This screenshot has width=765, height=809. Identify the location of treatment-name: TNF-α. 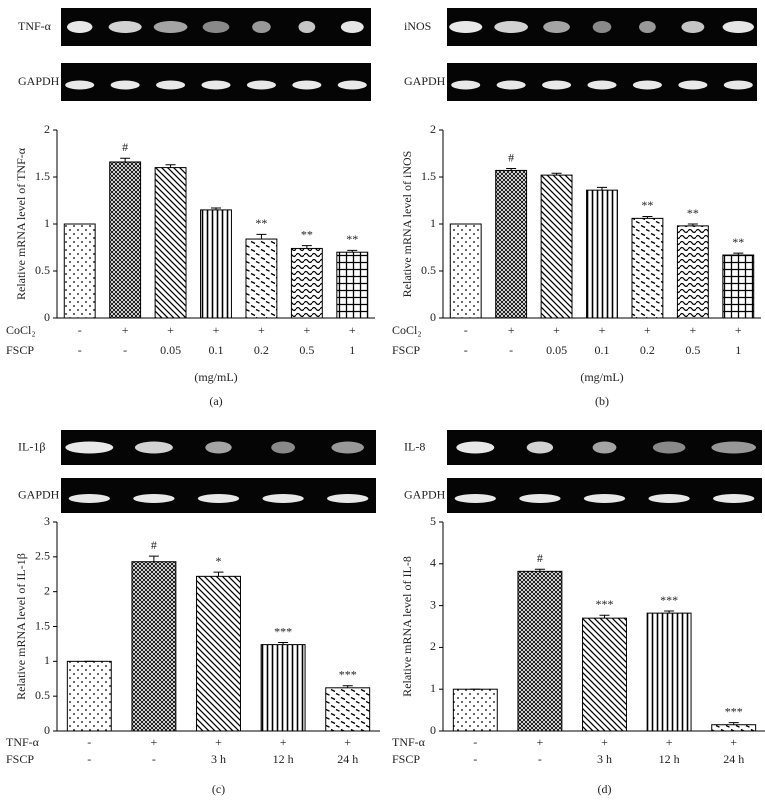
(409, 742).